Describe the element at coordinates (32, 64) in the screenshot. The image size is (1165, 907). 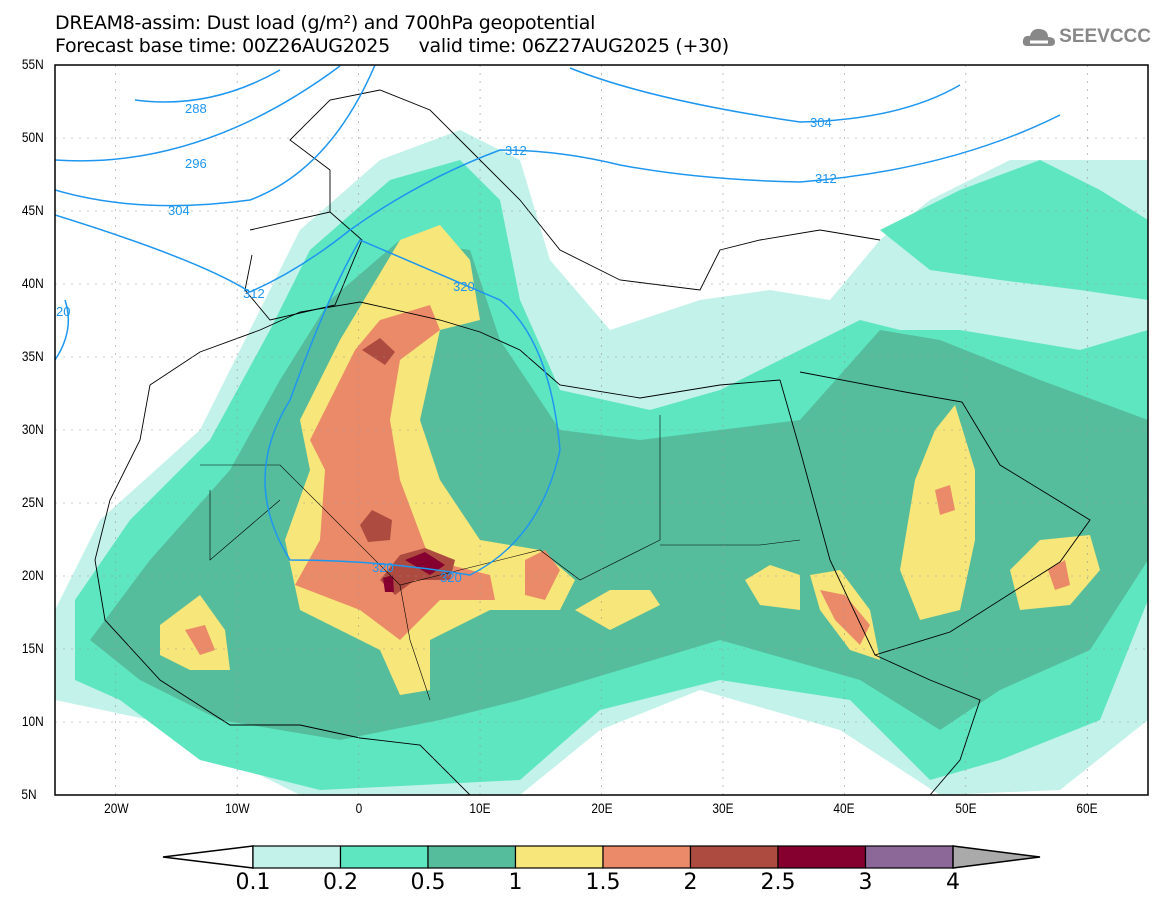
I see `lat-label: 55N` at that location.